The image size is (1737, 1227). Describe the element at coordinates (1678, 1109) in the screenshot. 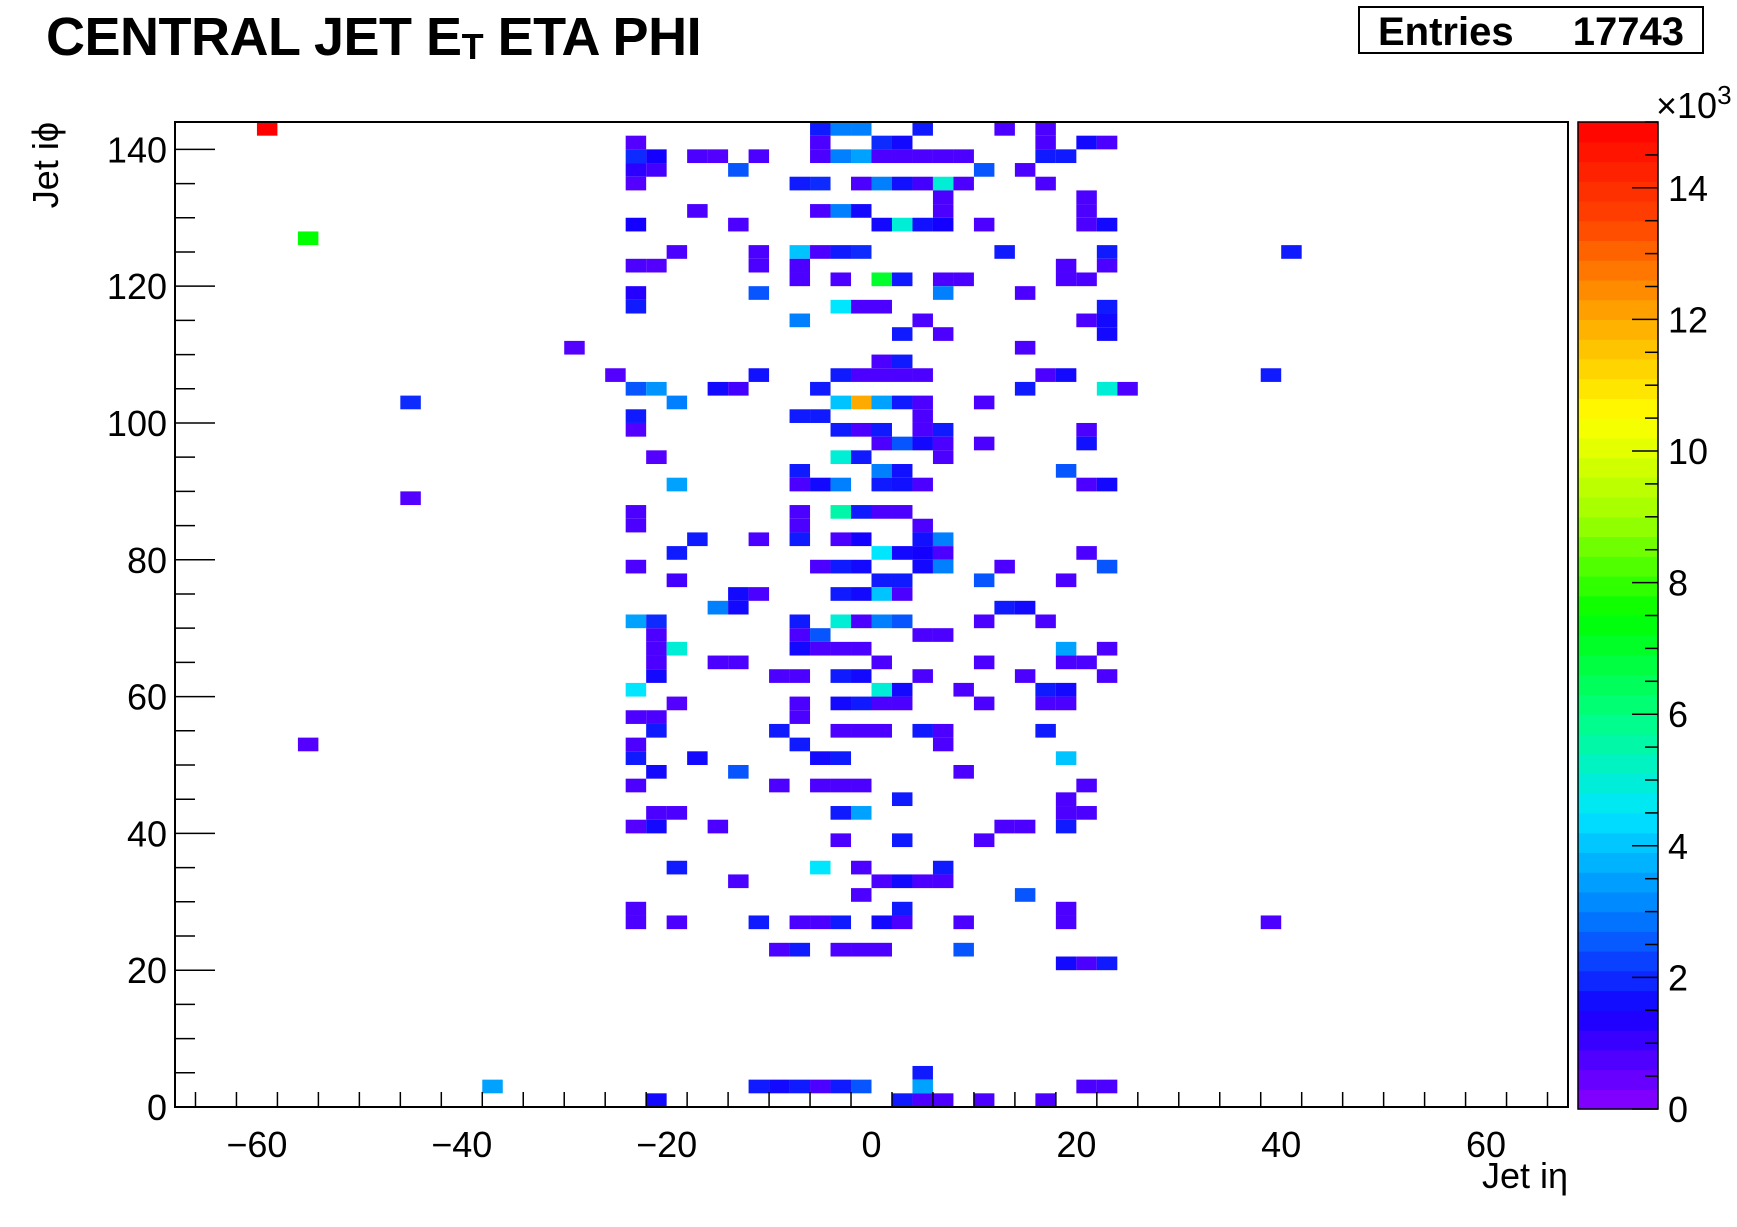

I see `color-scale-tick-label: 0` at that location.